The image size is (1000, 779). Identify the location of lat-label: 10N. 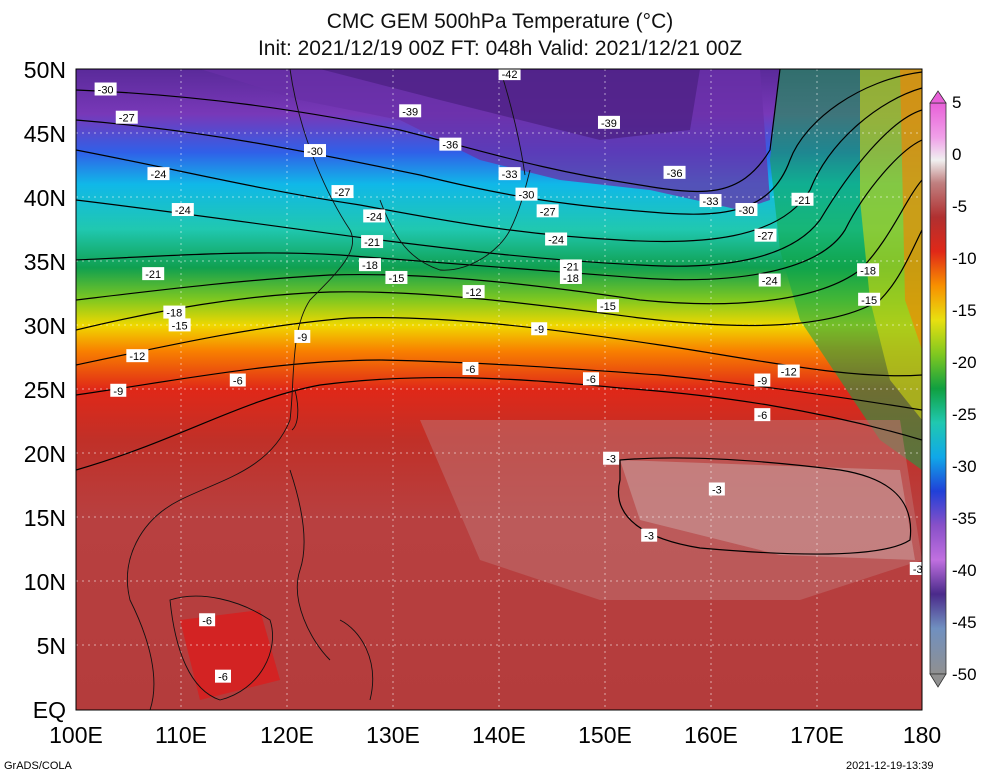
(44, 582).